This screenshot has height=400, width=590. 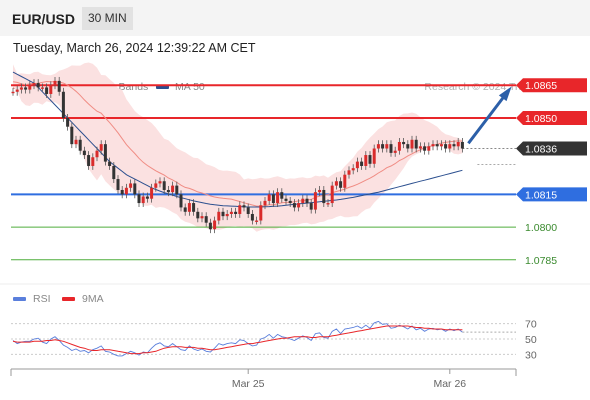 I want to click on x-tick-label-1: Mar 26, so click(x=449, y=384).